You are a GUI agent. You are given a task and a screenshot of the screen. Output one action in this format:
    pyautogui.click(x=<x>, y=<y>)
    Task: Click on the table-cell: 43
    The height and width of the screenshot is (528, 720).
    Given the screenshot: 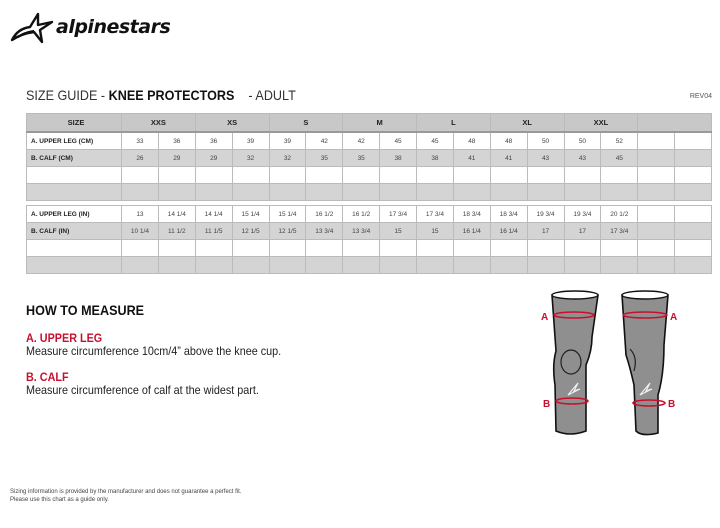 What is the action you would take?
    pyautogui.click(x=582, y=158)
    